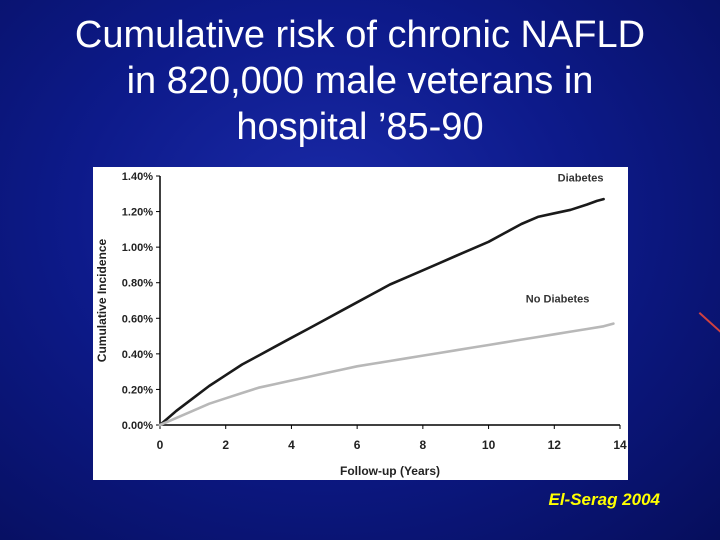  I want to click on series-label-diabetes: Diabetes, so click(581, 178).